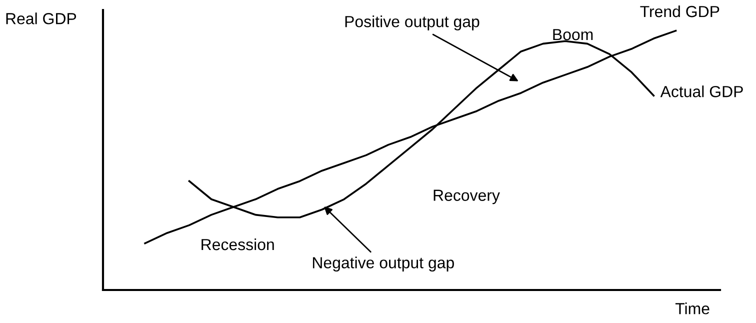 The image size is (756, 323). What do you see at coordinates (680, 11) in the screenshot?
I see `series-label: Trend GDP` at bounding box center [680, 11].